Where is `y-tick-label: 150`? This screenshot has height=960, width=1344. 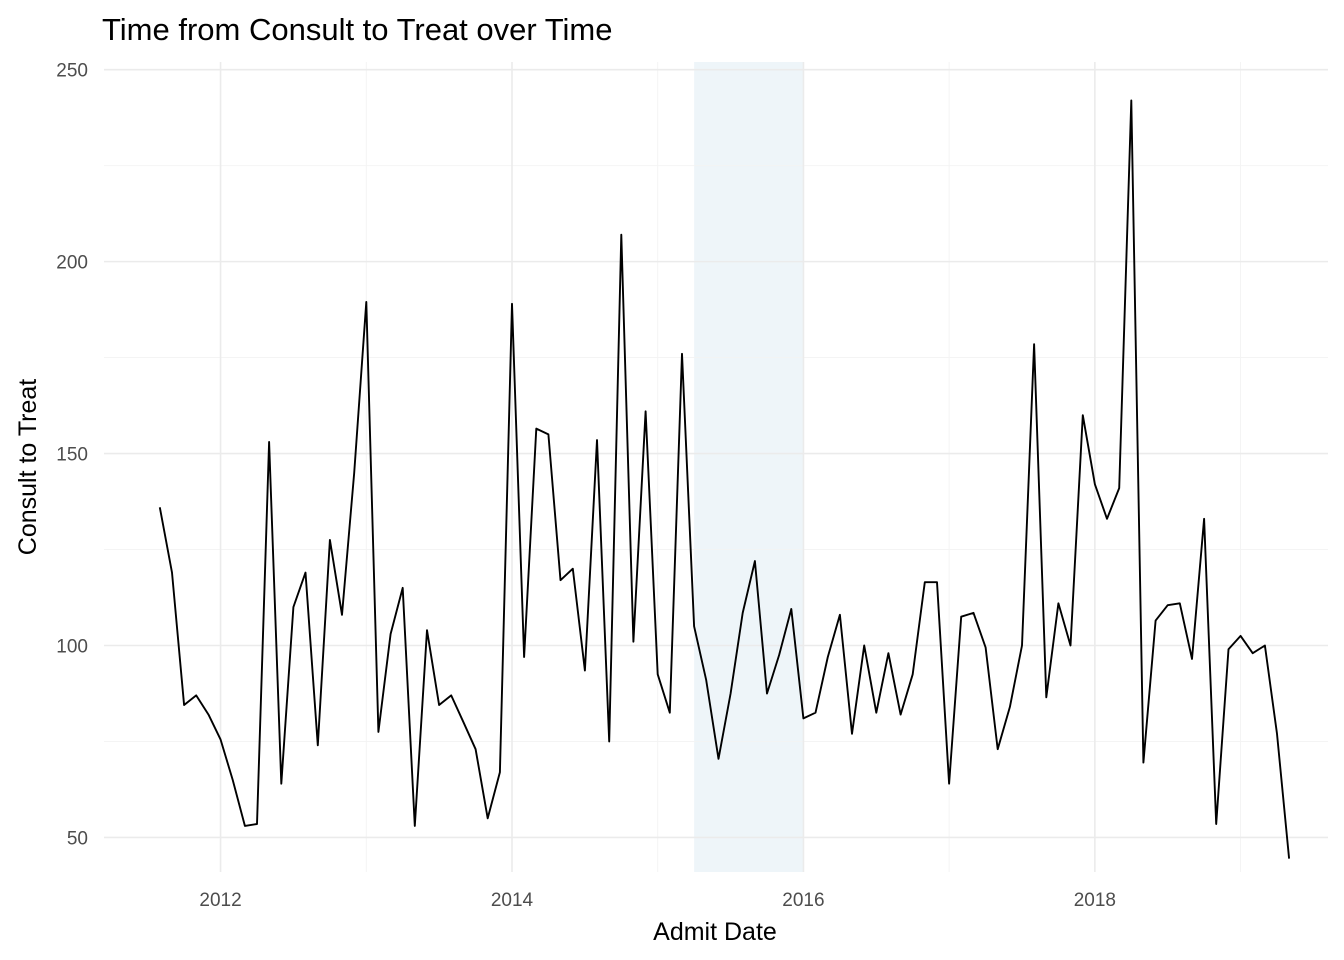
y-tick-label: 150 is located at coordinates (72, 455).